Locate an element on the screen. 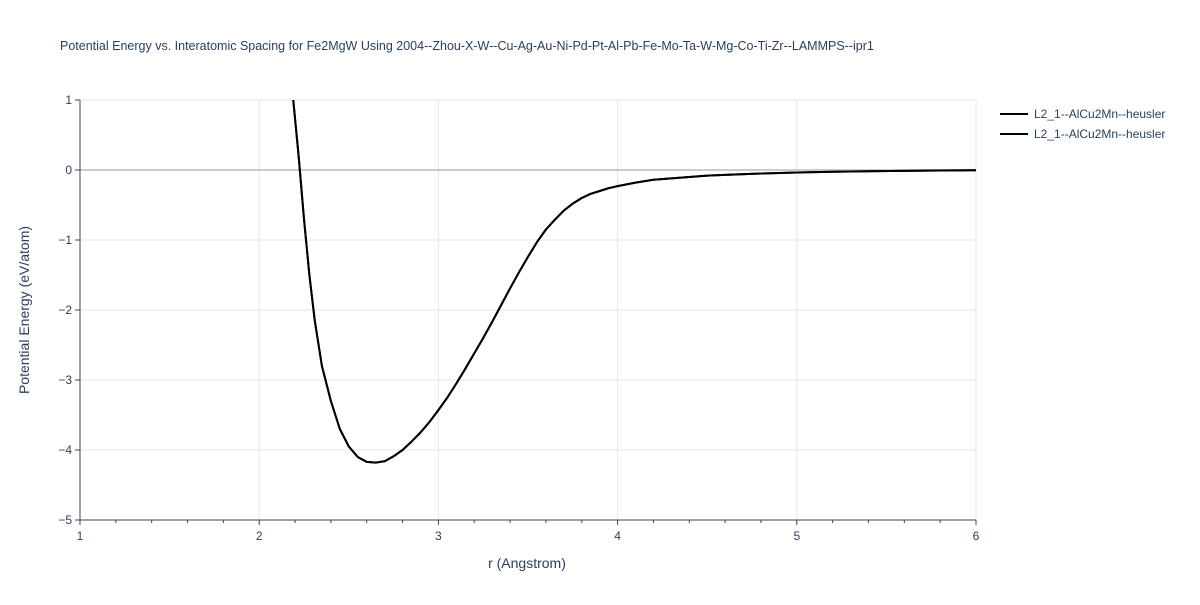 This screenshot has width=1200, height=605. y-tick-labels: −5 −4 −3 −2 −1 0 1 is located at coordinates (65, 310).